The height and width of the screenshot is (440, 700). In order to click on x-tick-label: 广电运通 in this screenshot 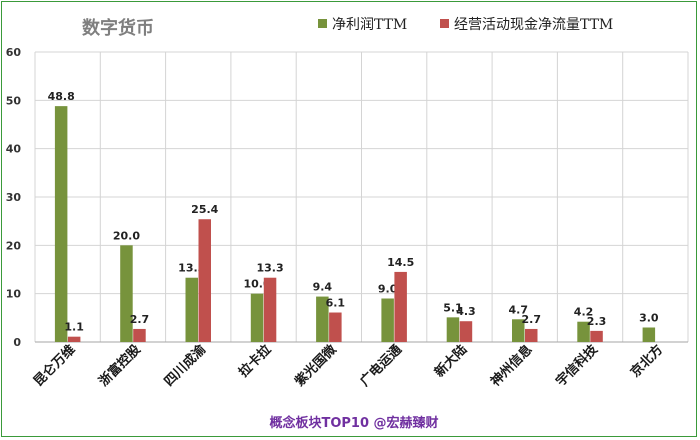, I will do `click(381, 366)`.